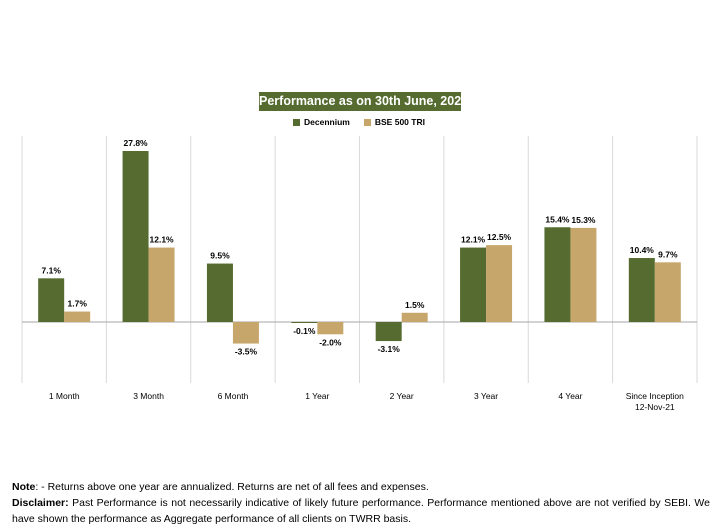 The height and width of the screenshot is (529, 718). Describe the element at coordinates (297, 122) in the screenshot. I see `legend-swatch-decennium` at that location.